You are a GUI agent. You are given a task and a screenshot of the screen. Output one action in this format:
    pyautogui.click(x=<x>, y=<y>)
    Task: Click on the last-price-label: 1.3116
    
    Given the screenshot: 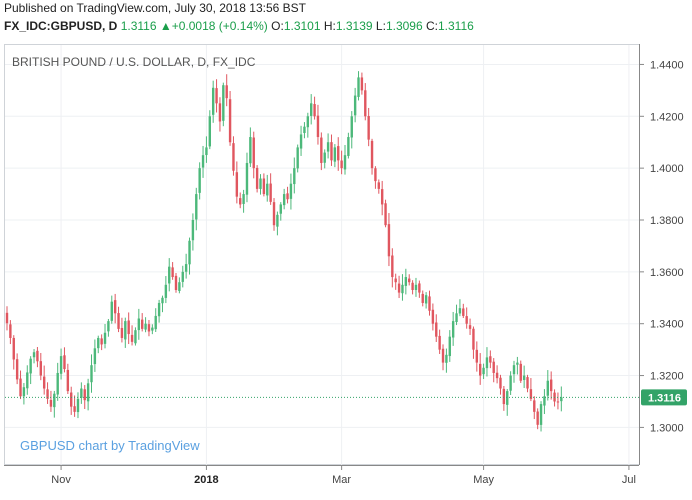 What is the action you would take?
    pyautogui.click(x=664, y=398)
    